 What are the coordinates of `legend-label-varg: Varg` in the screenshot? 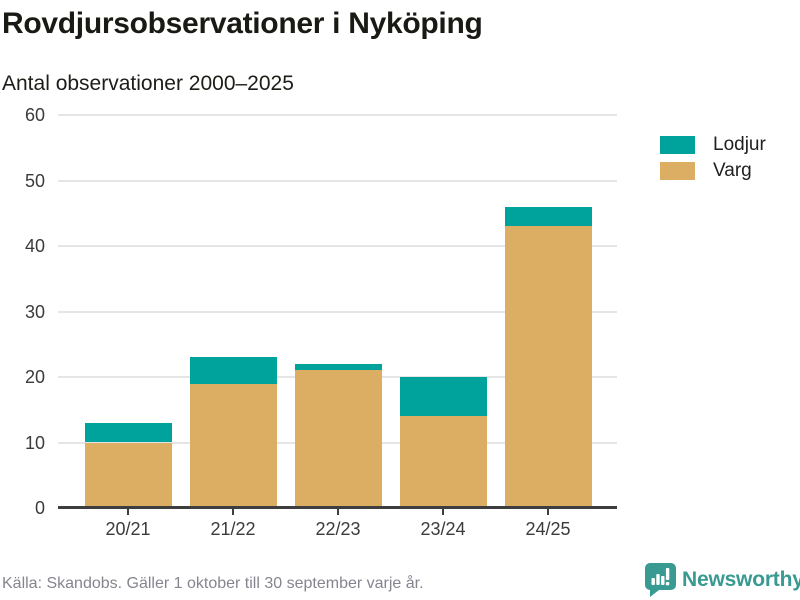 It's located at (732, 170).